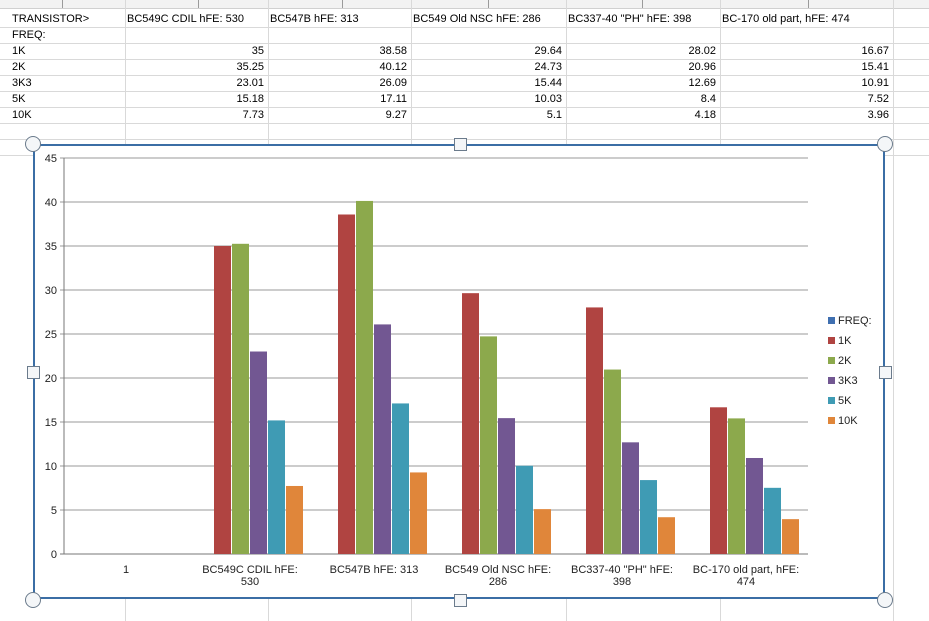 This screenshot has height=621, width=929. What do you see at coordinates (51, 159) in the screenshot?
I see `y-tick-label: 45` at bounding box center [51, 159].